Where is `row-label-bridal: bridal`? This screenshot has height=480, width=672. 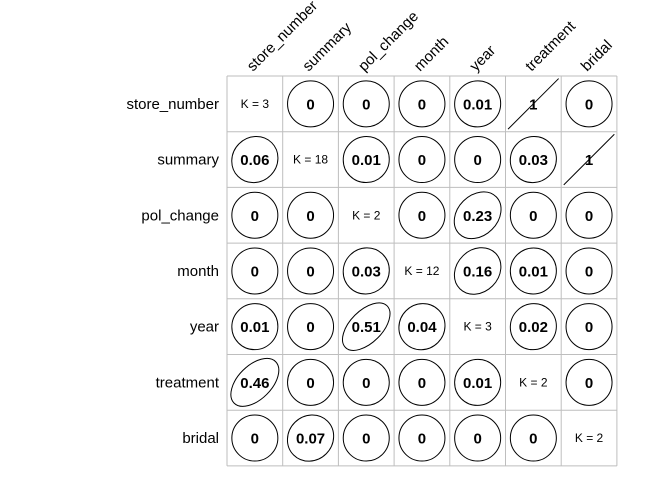 row-label-bridal: bridal is located at coordinates (200, 438).